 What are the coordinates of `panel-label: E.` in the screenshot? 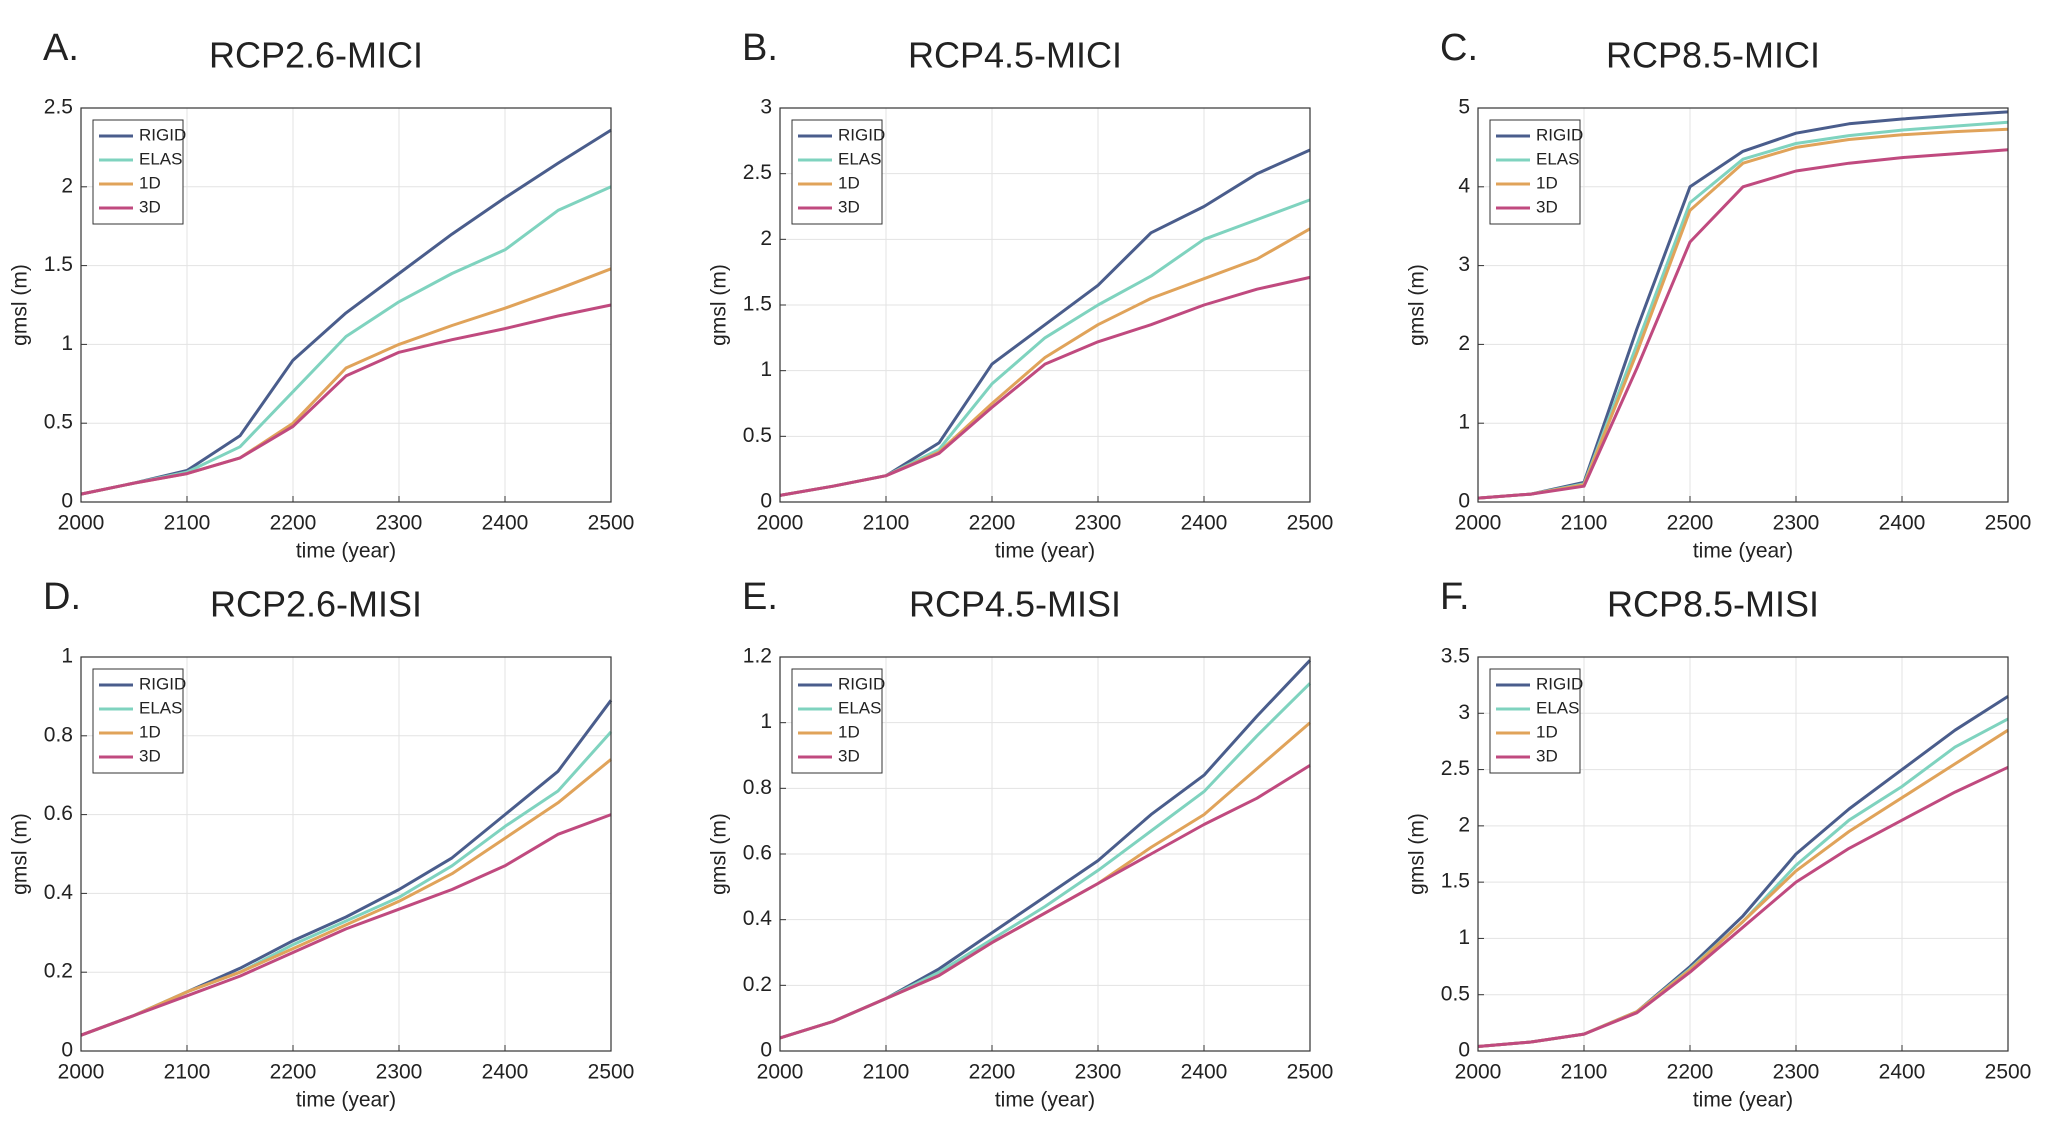 It's located at (760, 597).